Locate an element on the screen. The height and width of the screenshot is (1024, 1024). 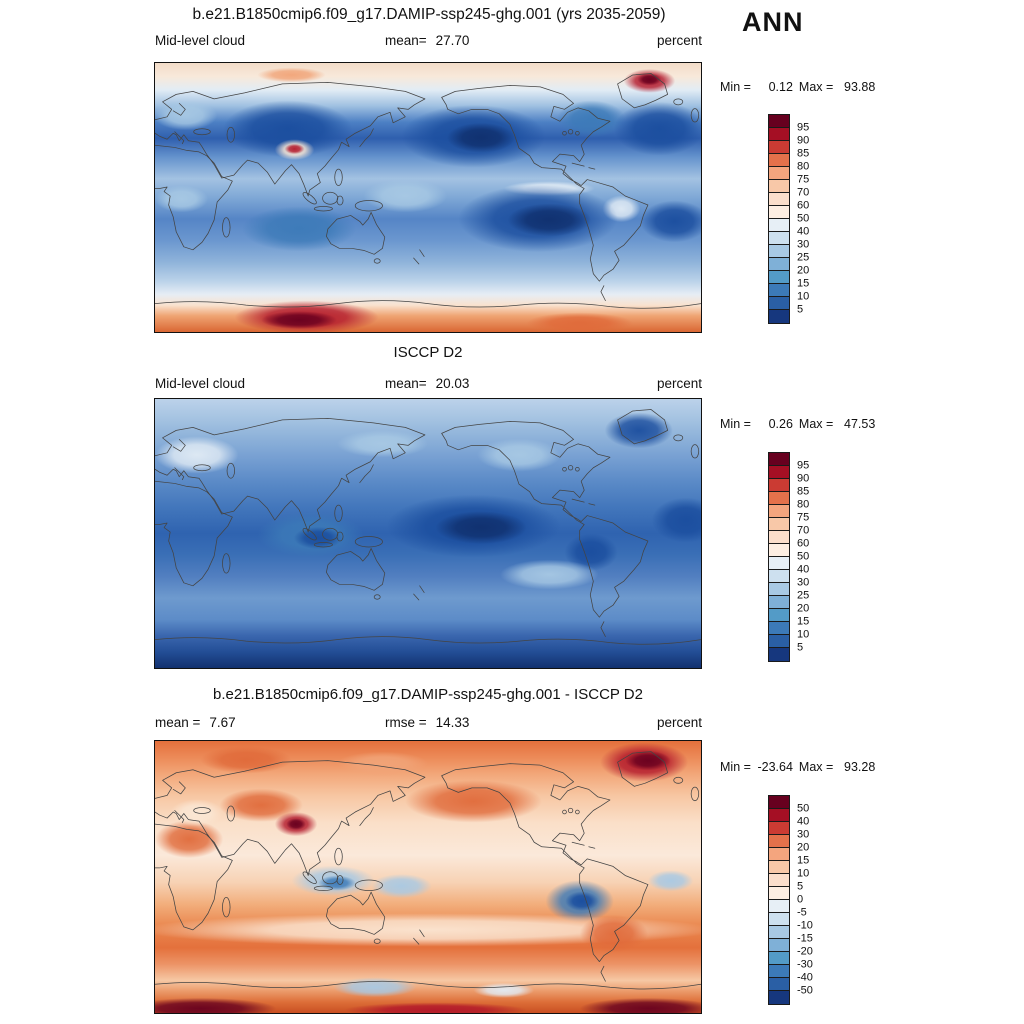
panel3-mean: mean = 7.67 is located at coordinates (195, 722).